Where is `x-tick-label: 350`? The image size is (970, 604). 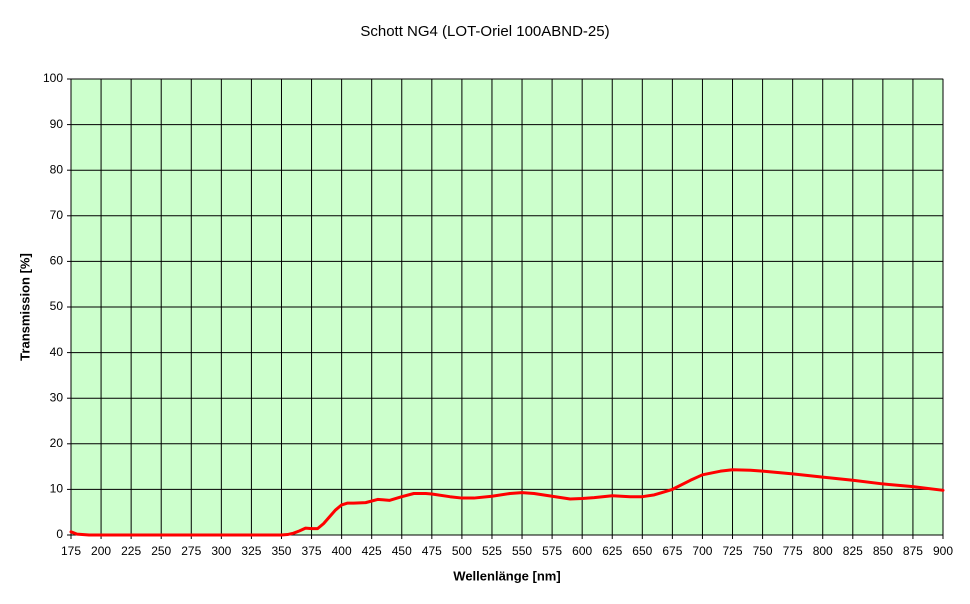
x-tick-label: 350 is located at coordinates (281, 551).